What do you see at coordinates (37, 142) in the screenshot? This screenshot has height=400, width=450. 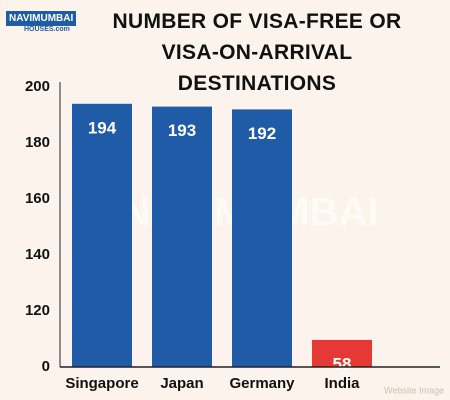 I see `y-tick-label: 180` at bounding box center [37, 142].